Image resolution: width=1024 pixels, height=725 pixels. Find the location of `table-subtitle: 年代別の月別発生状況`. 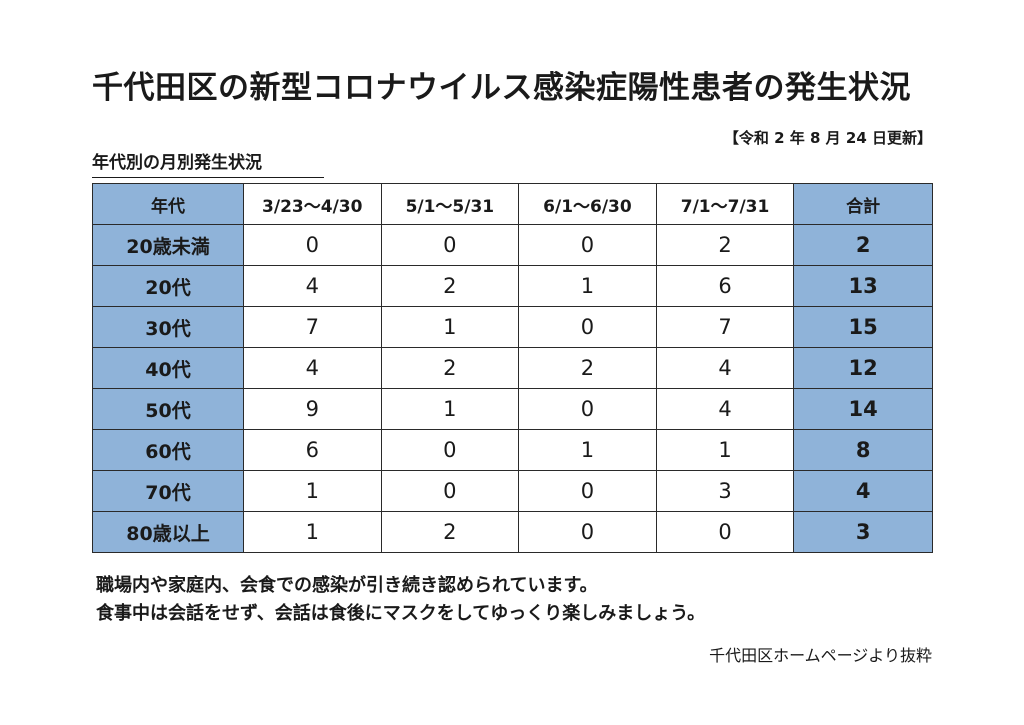

table-subtitle: 年代別の月別発生状況 is located at coordinates (208, 163).